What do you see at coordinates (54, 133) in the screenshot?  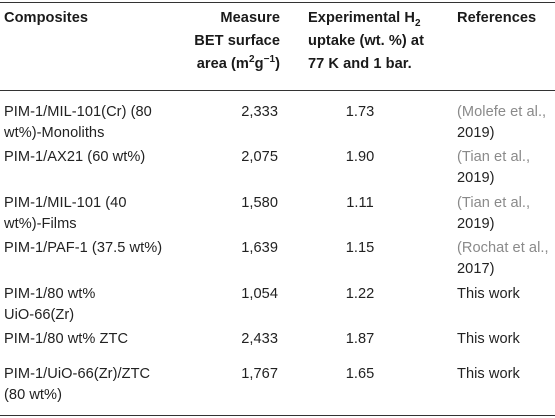 I see `row-1-composite-line2: wt%)-Monoliths` at bounding box center [54, 133].